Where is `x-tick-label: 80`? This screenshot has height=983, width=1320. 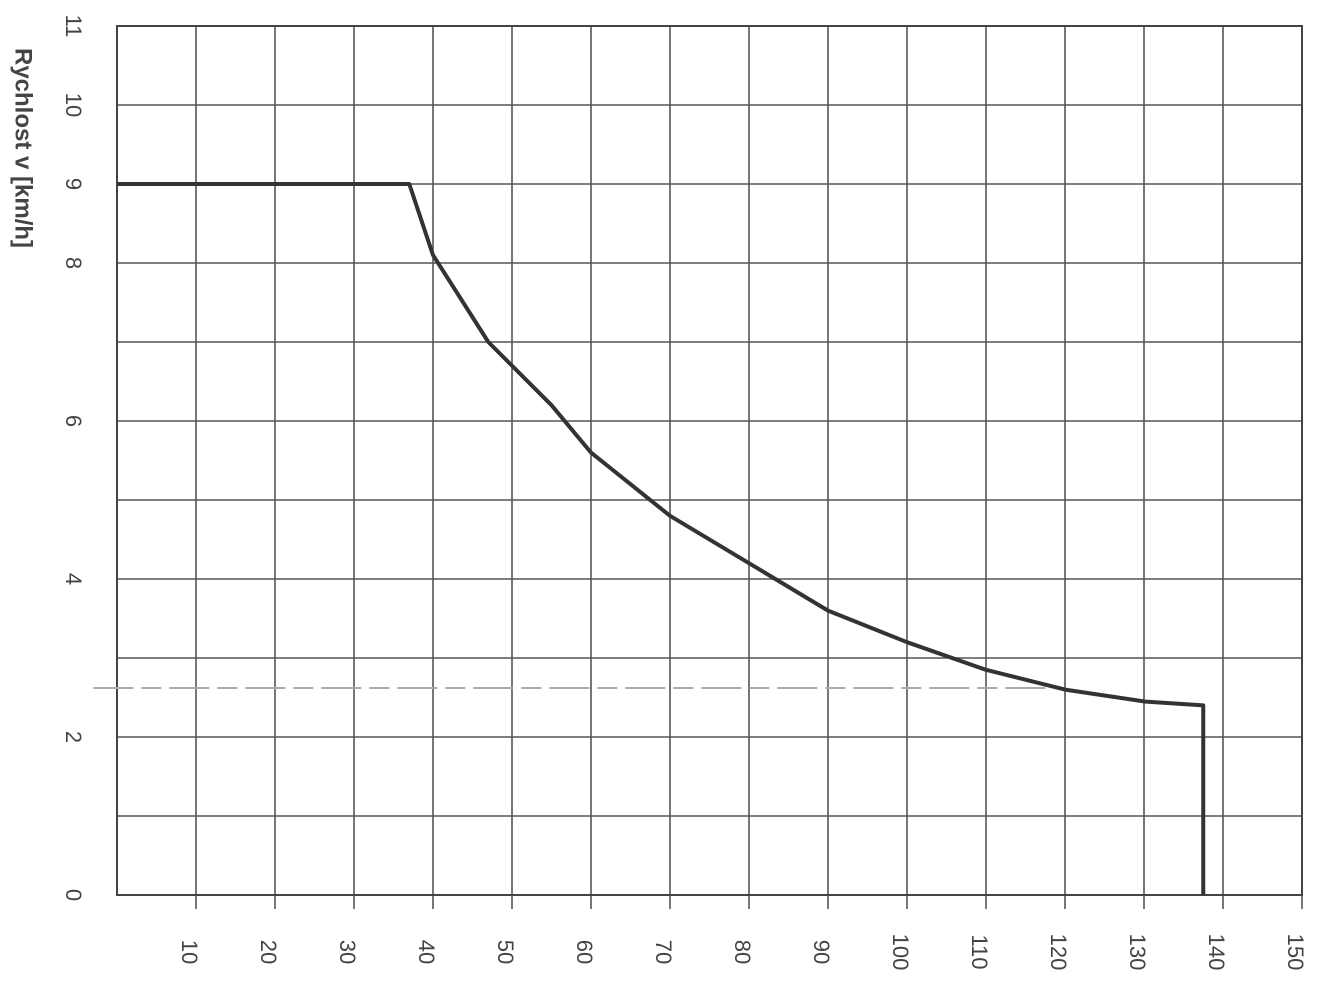 x-tick-label: 80 is located at coordinates (742, 952).